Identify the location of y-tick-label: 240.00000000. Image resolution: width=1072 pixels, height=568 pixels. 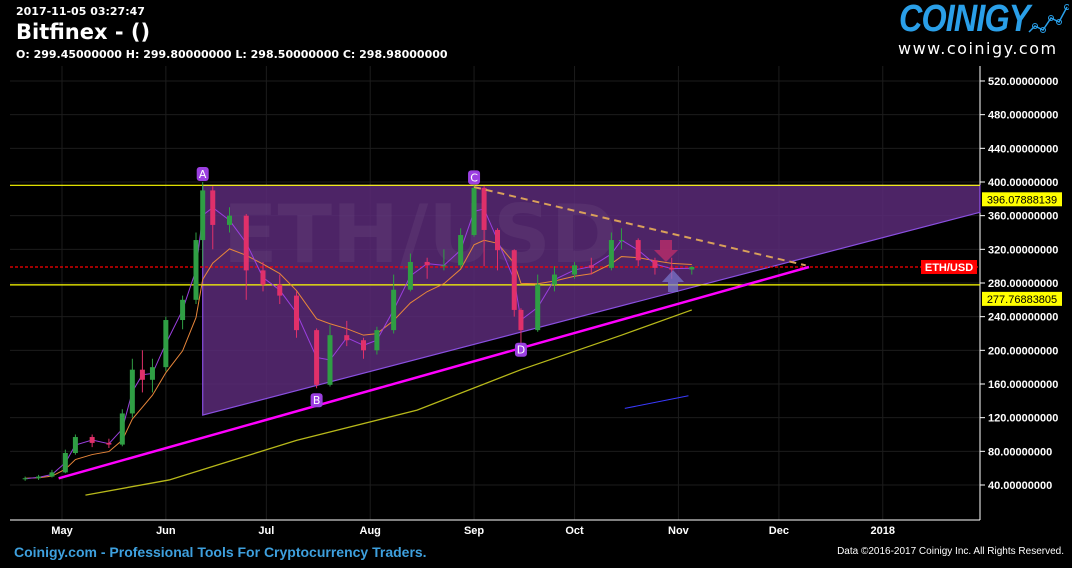
(1023, 318).